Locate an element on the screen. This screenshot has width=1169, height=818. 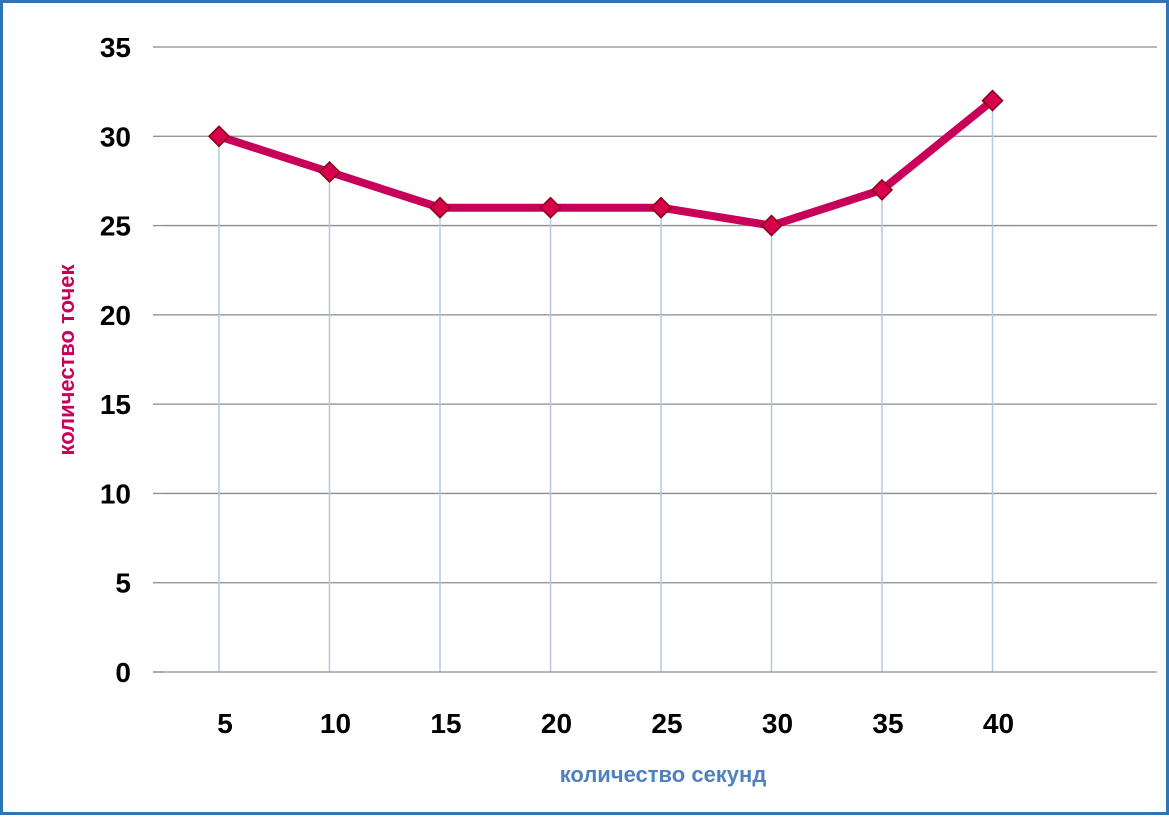
y-tick-label-20: 20 is located at coordinates (115, 315).